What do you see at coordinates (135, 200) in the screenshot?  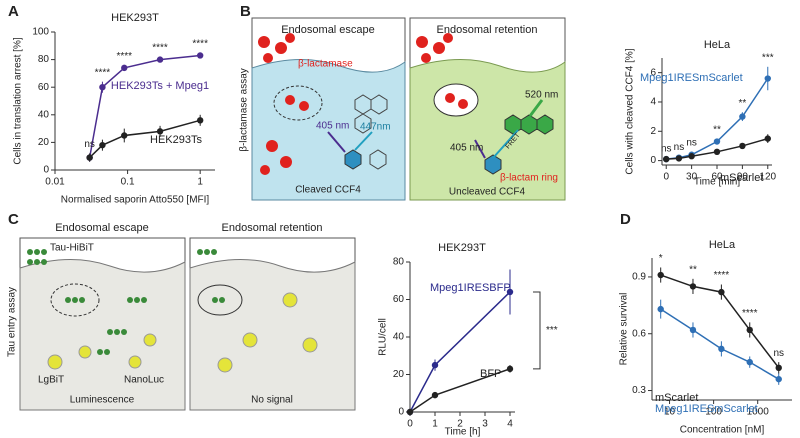 I see `x-axis-label: Normalised saporin Atto550 [MFI]` at bounding box center [135, 200].